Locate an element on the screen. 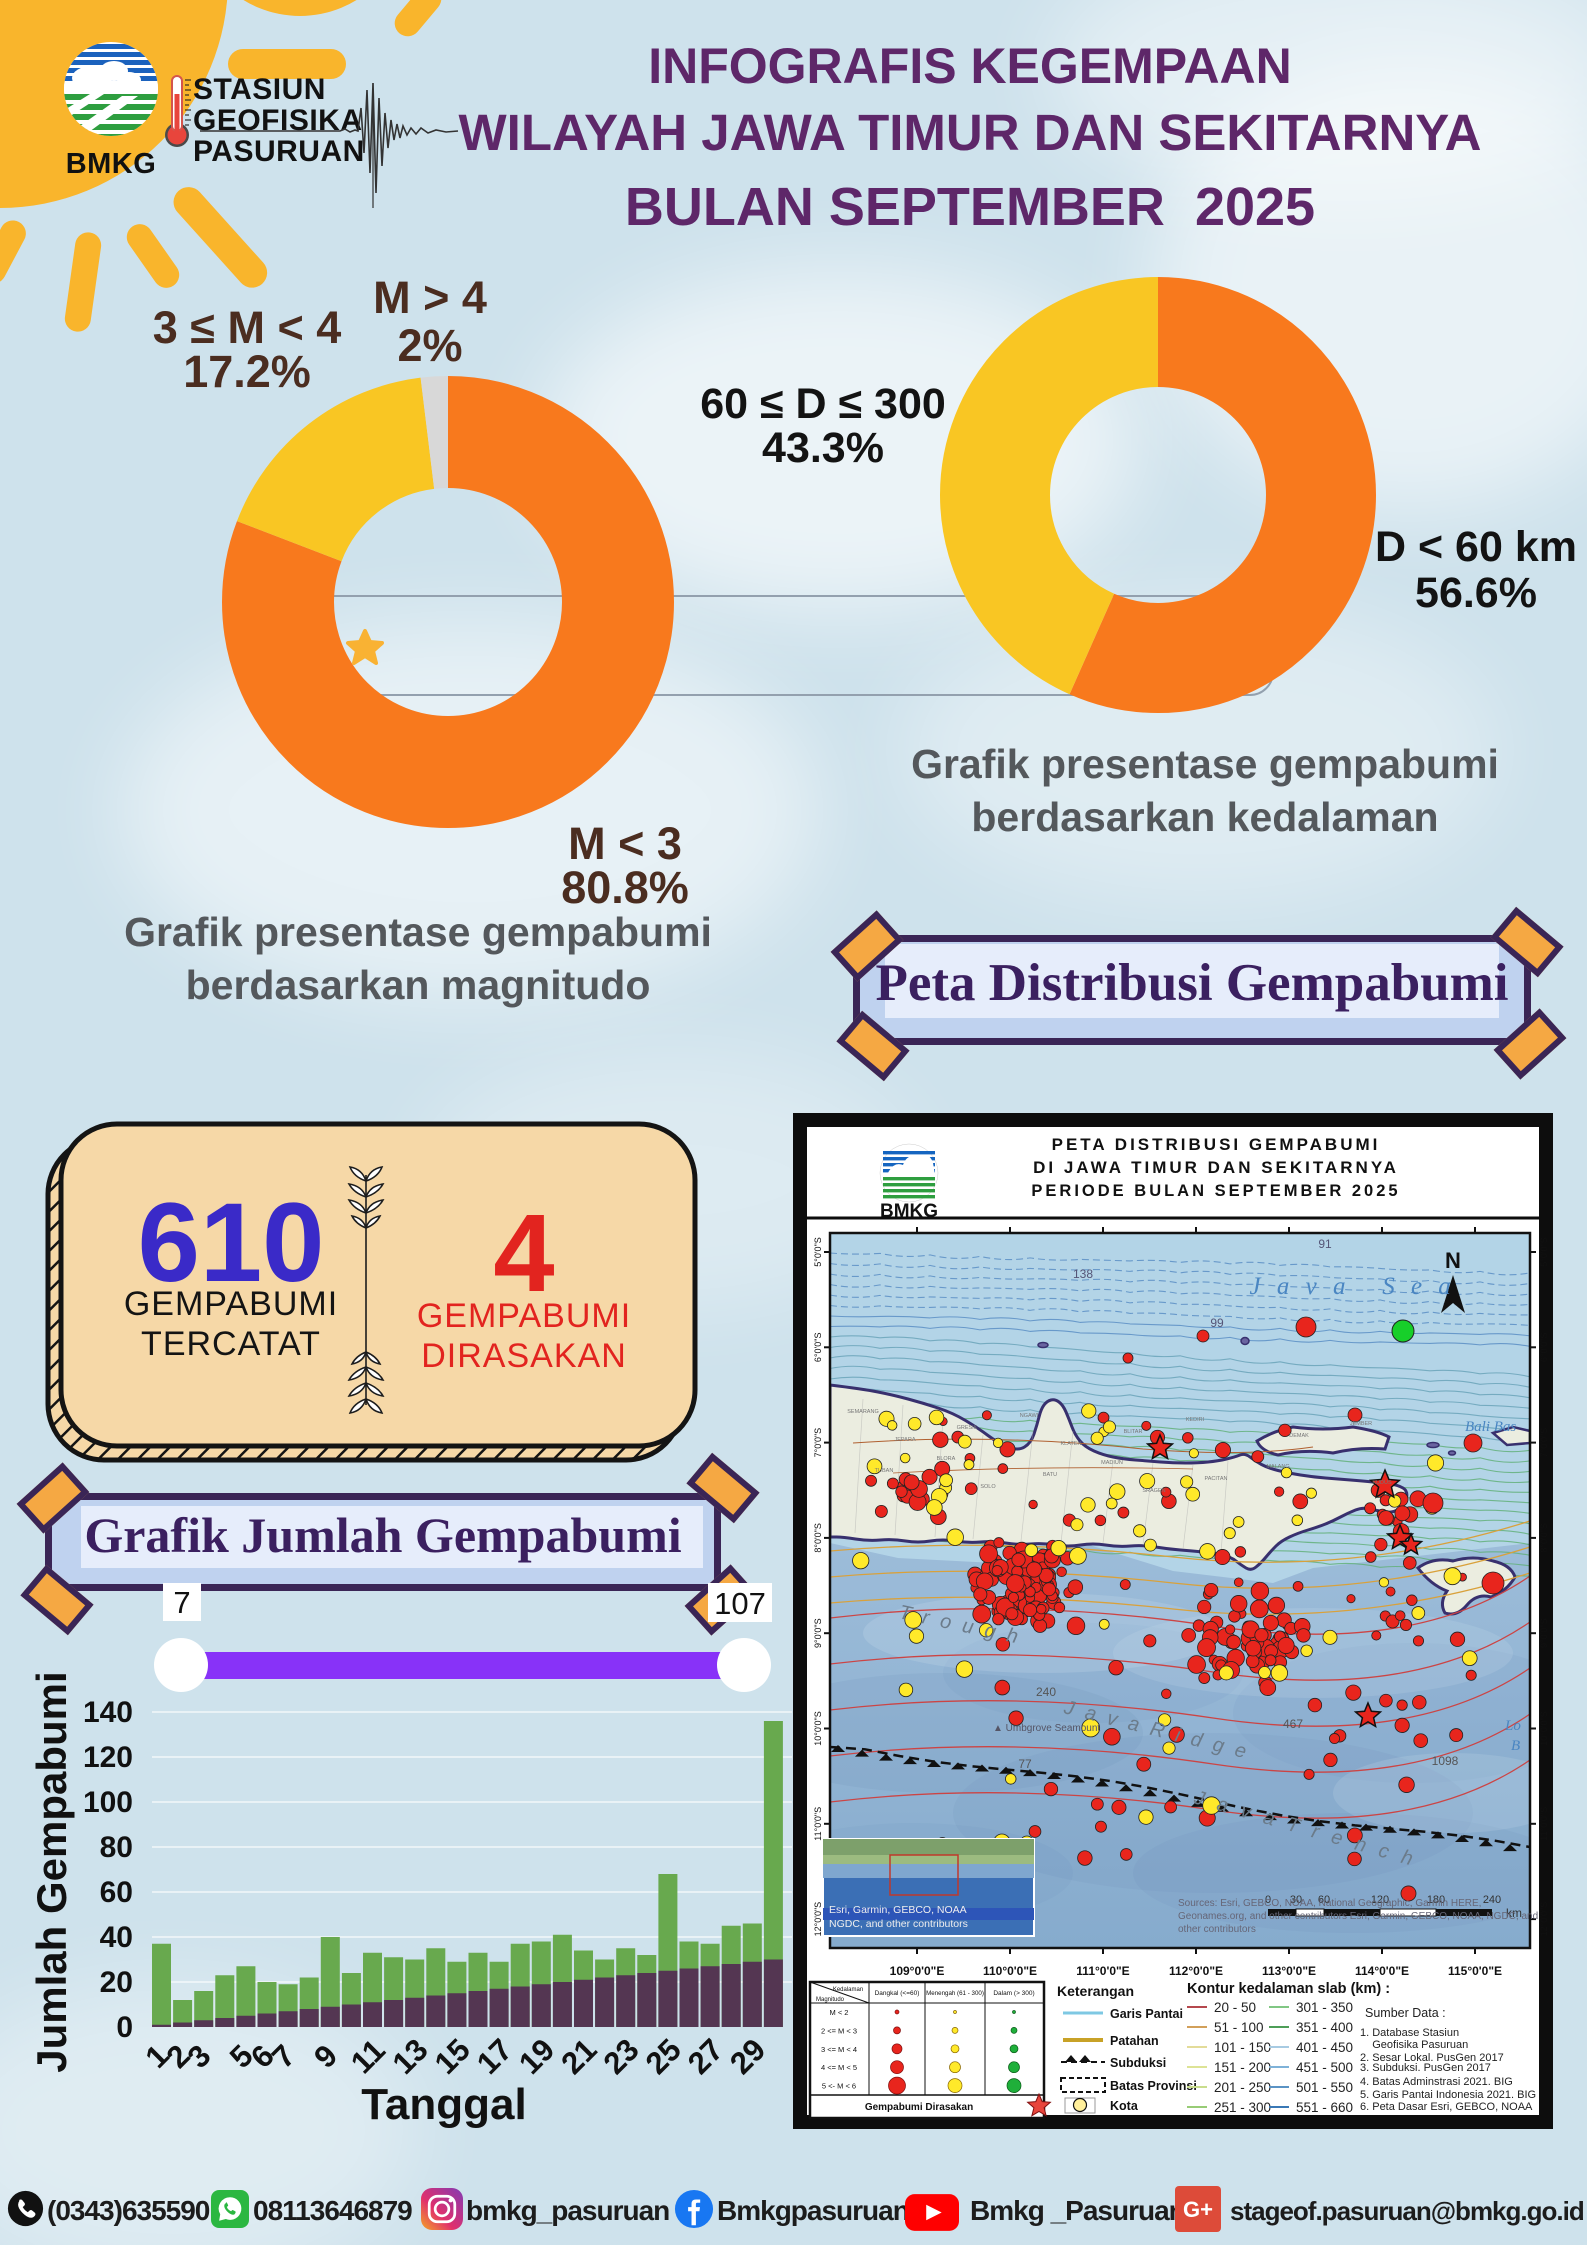 This screenshot has height=2245, width=1587. svg-text: KLATEN is located at coordinates (1071, 1444).